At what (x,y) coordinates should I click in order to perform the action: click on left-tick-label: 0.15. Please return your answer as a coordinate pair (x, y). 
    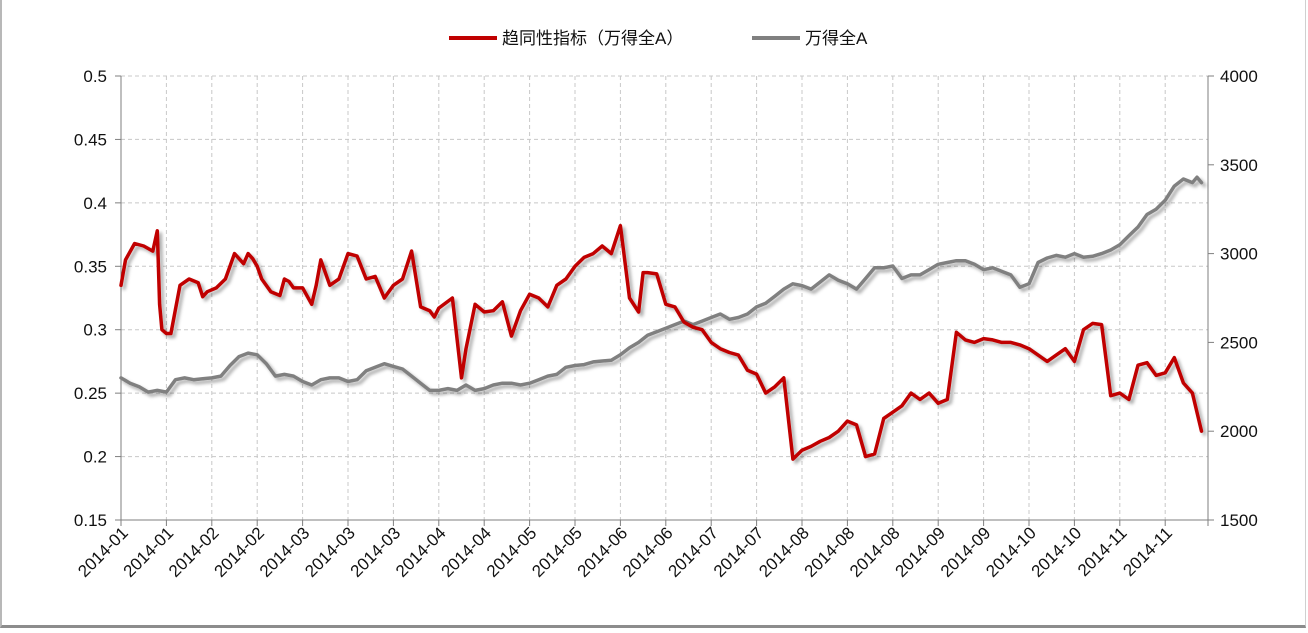
    Looking at the image, I should click on (90, 520).